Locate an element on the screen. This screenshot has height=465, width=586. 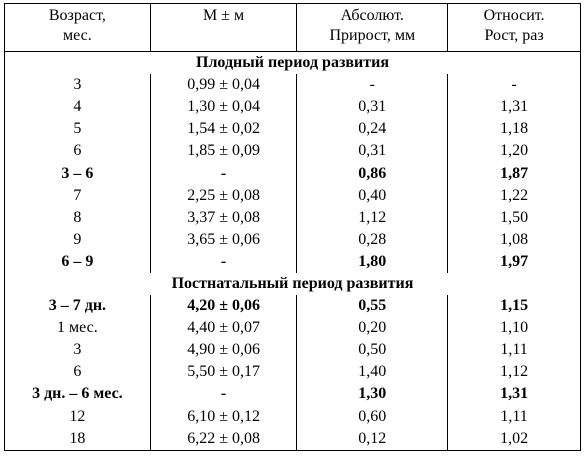
section-row: Постнатальный период развития is located at coordinates (293, 284).